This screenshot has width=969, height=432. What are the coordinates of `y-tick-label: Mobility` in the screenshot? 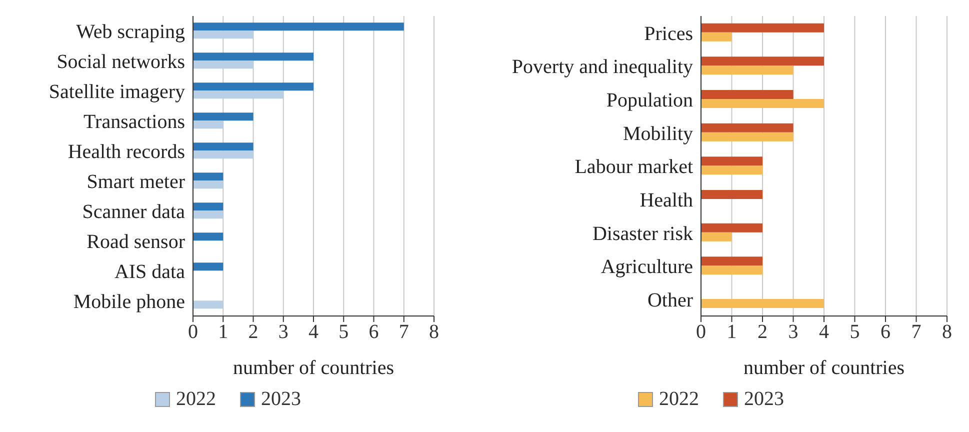 It's located at (657, 133).